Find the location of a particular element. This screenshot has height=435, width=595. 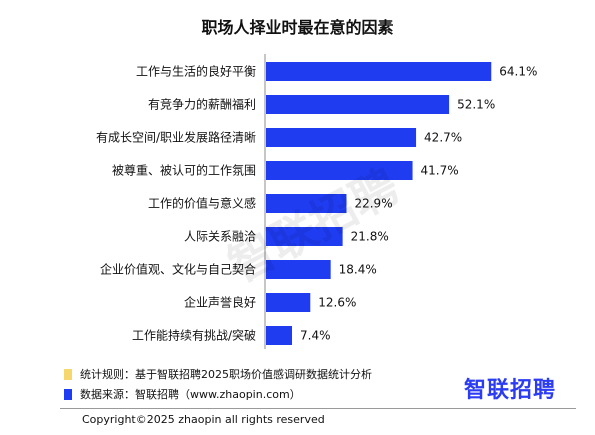

note-rule-text: 统计规则：基于智联招聘2025职场价值感调研数据统计分析 is located at coordinates (226, 374).